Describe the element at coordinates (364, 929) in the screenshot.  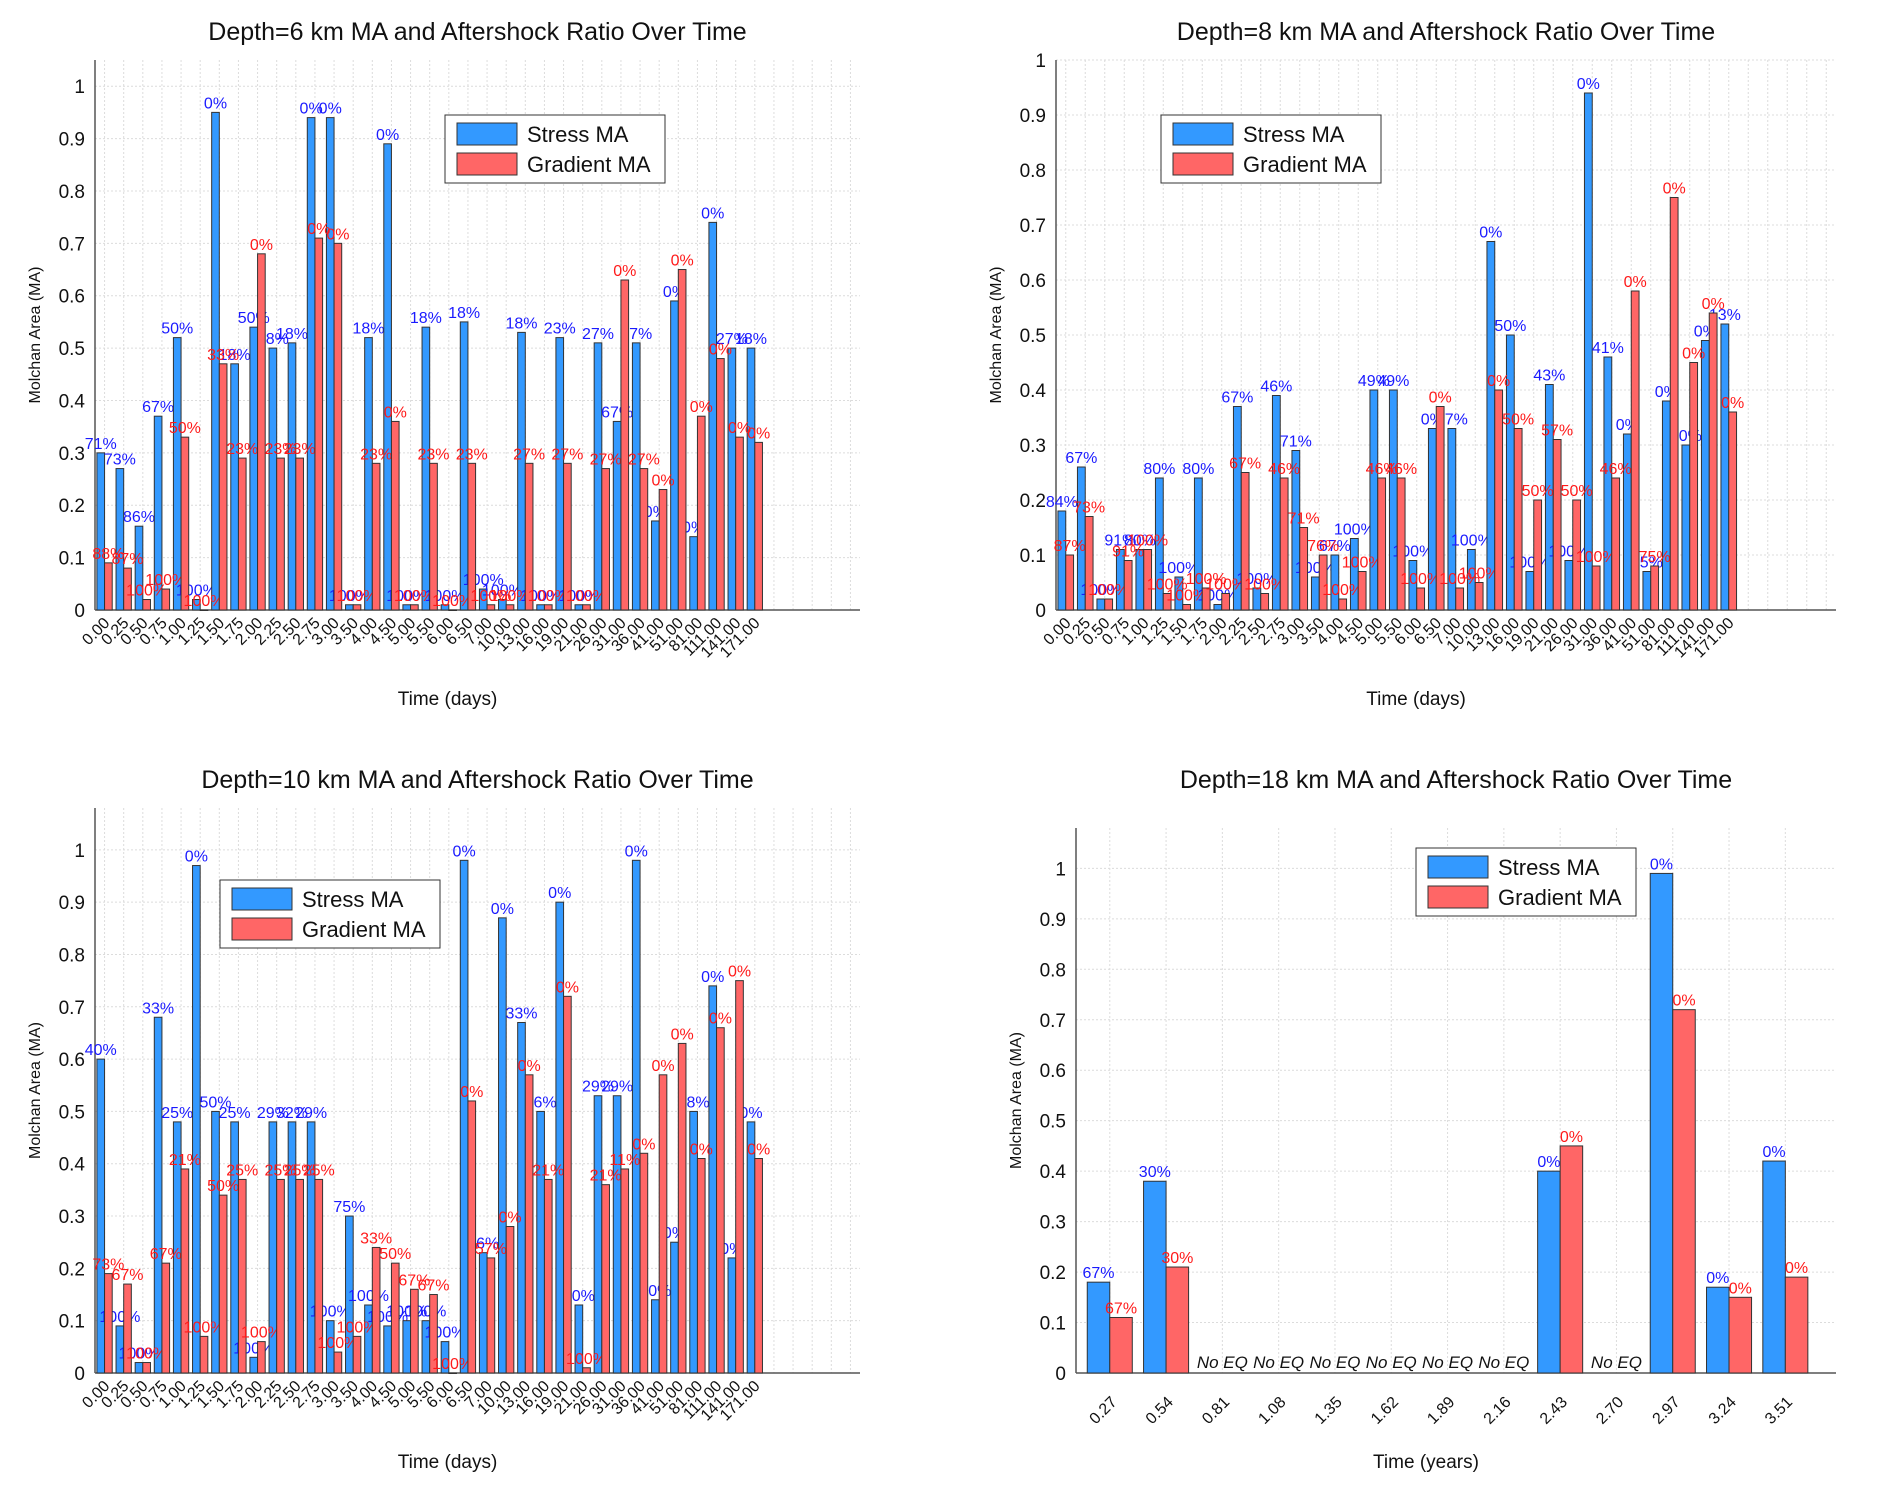
I see `legend-label-gradient: Gradient MA` at that location.